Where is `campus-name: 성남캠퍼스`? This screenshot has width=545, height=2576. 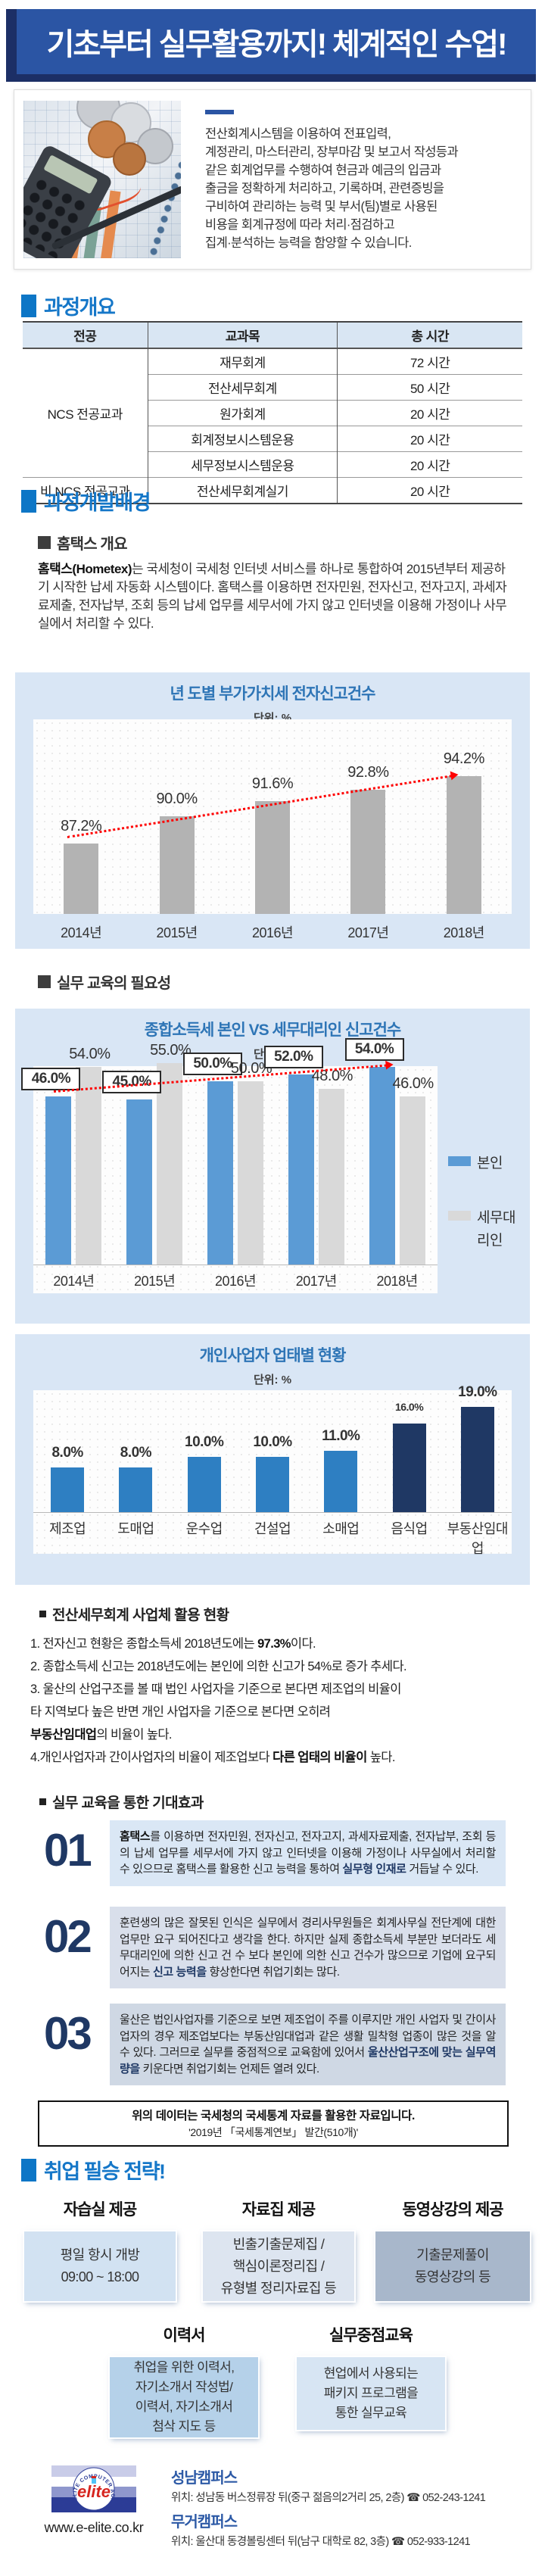
campus-name: 성남캠퍼스 is located at coordinates (205, 2478).